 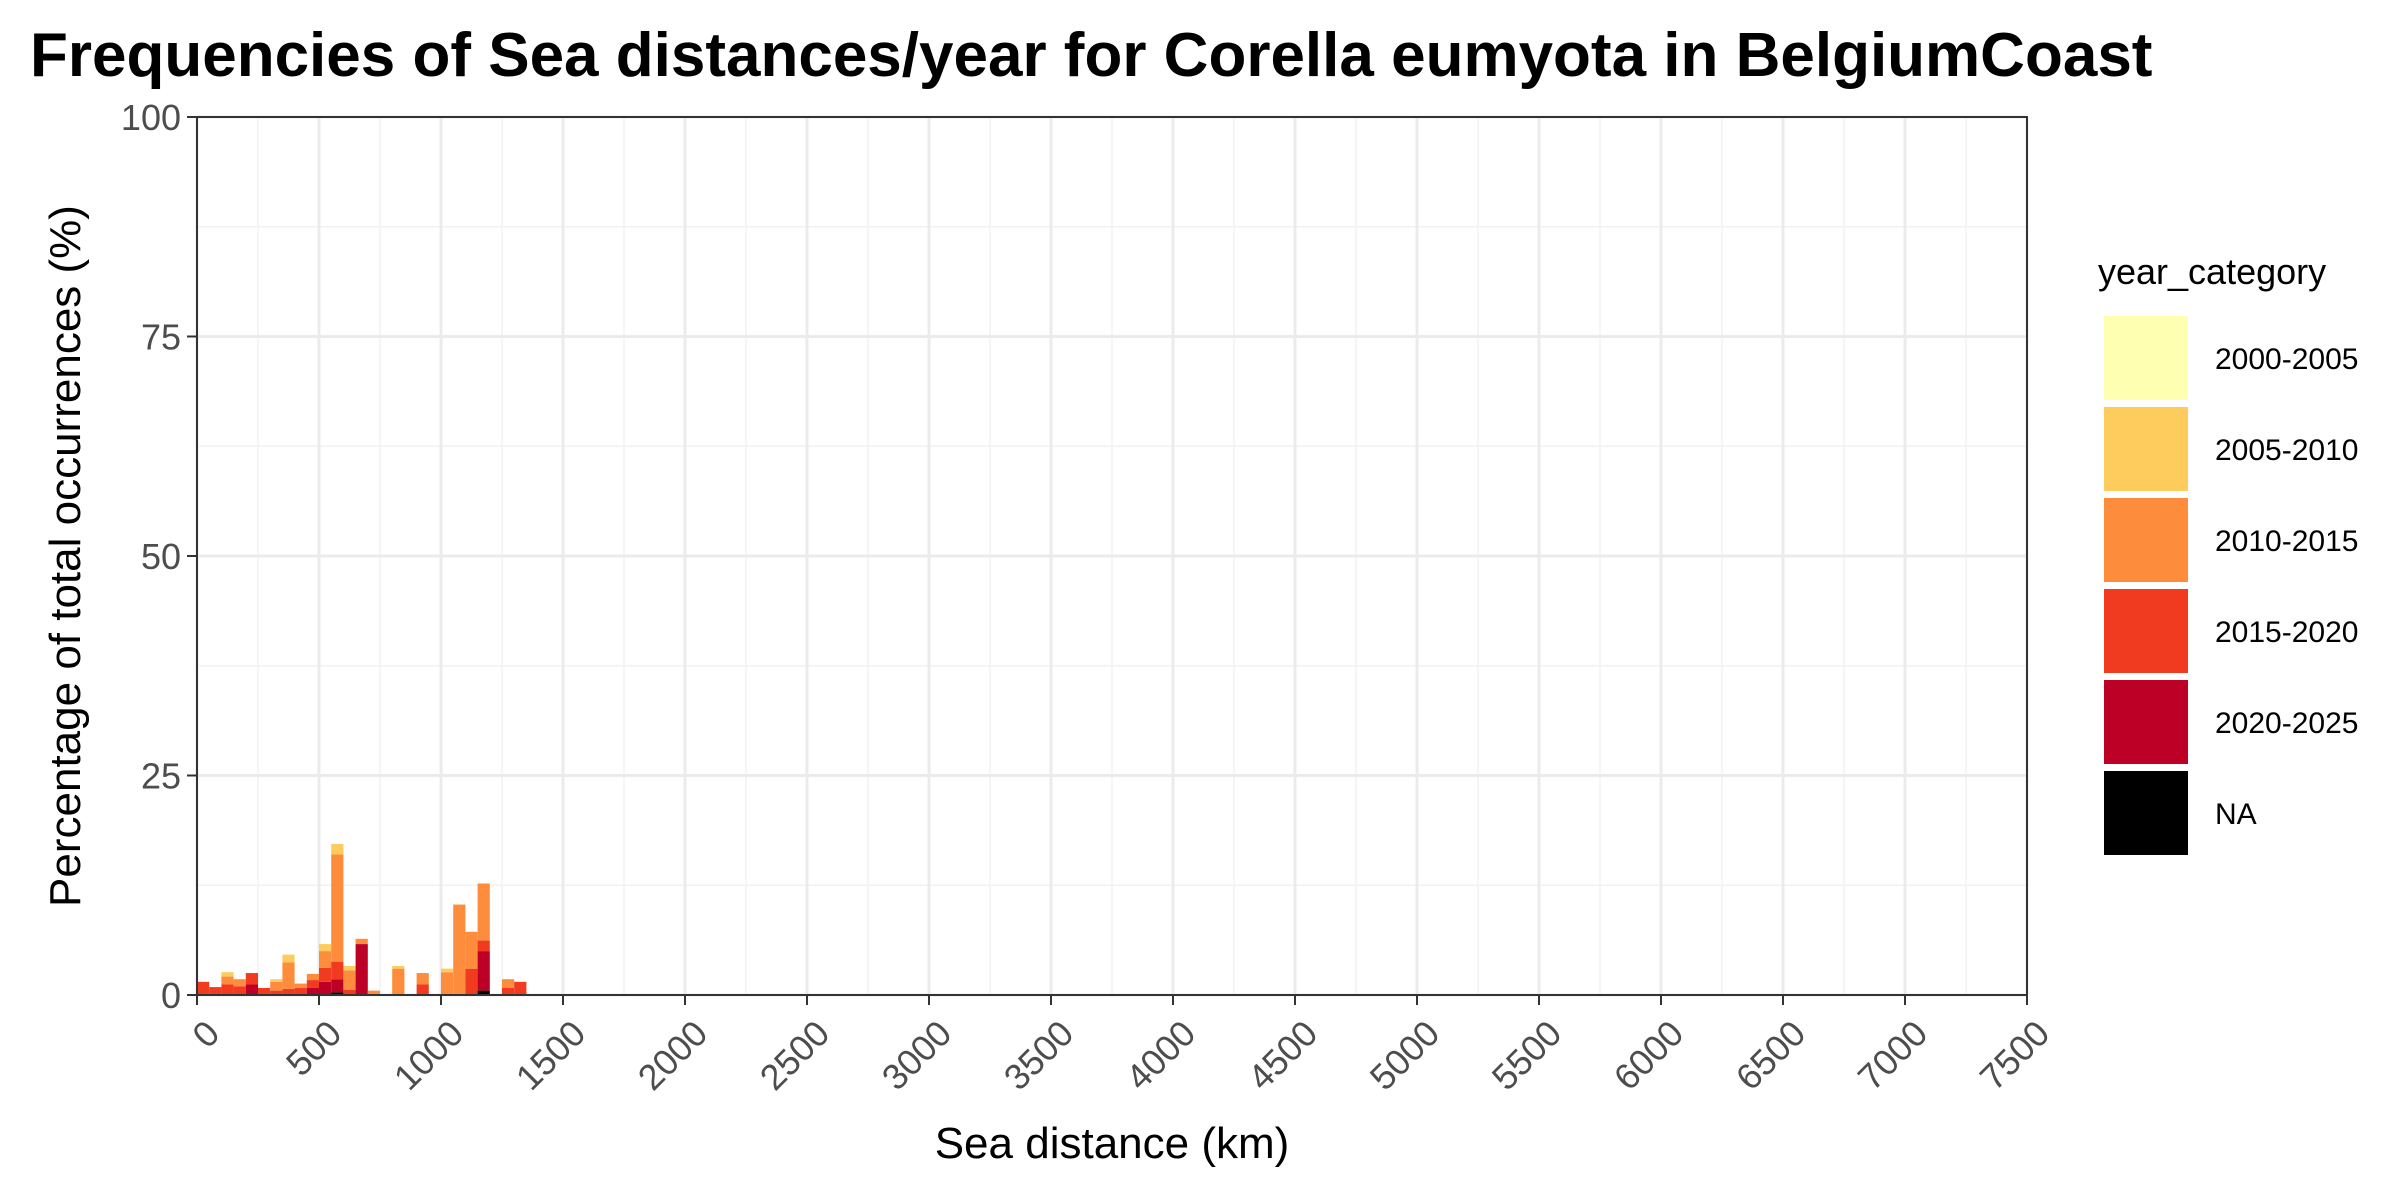 I want to click on x-tick-label: 2000, so click(x=673, y=1055).